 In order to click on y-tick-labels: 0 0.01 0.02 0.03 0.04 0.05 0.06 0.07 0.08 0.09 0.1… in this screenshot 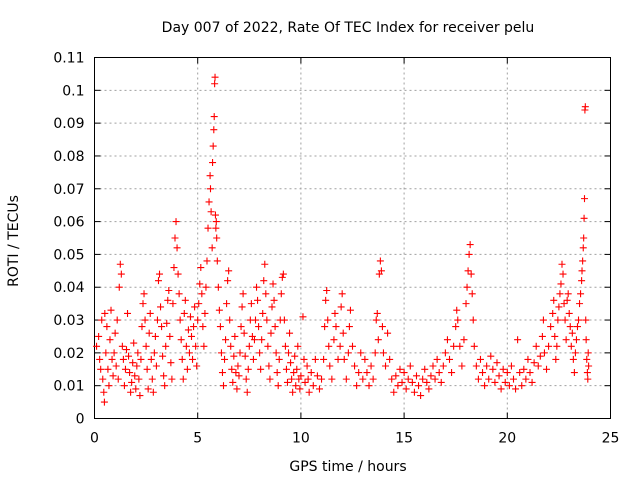, I will do `click(68, 239)`.